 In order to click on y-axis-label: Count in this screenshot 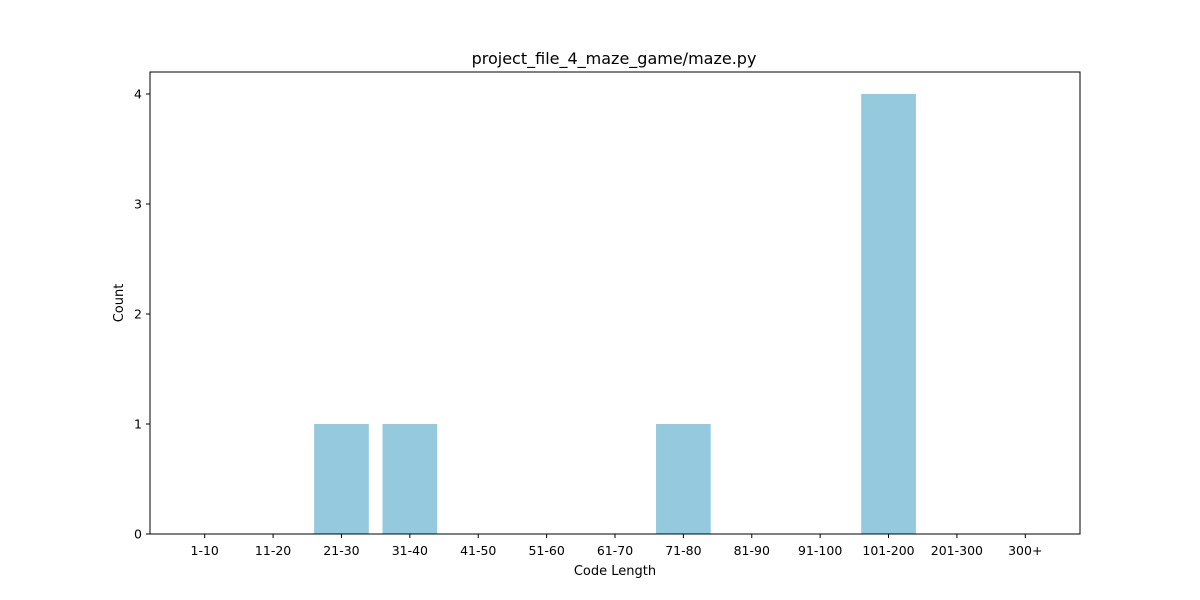, I will do `click(119, 303)`.